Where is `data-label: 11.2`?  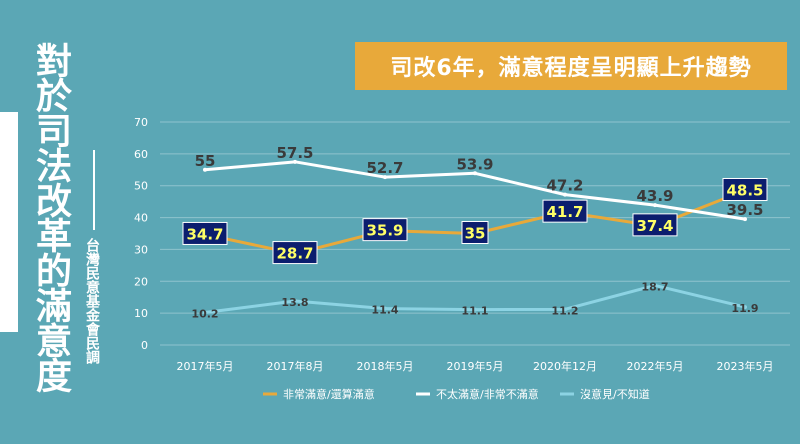
data-label: 11.2 is located at coordinates (564, 310).